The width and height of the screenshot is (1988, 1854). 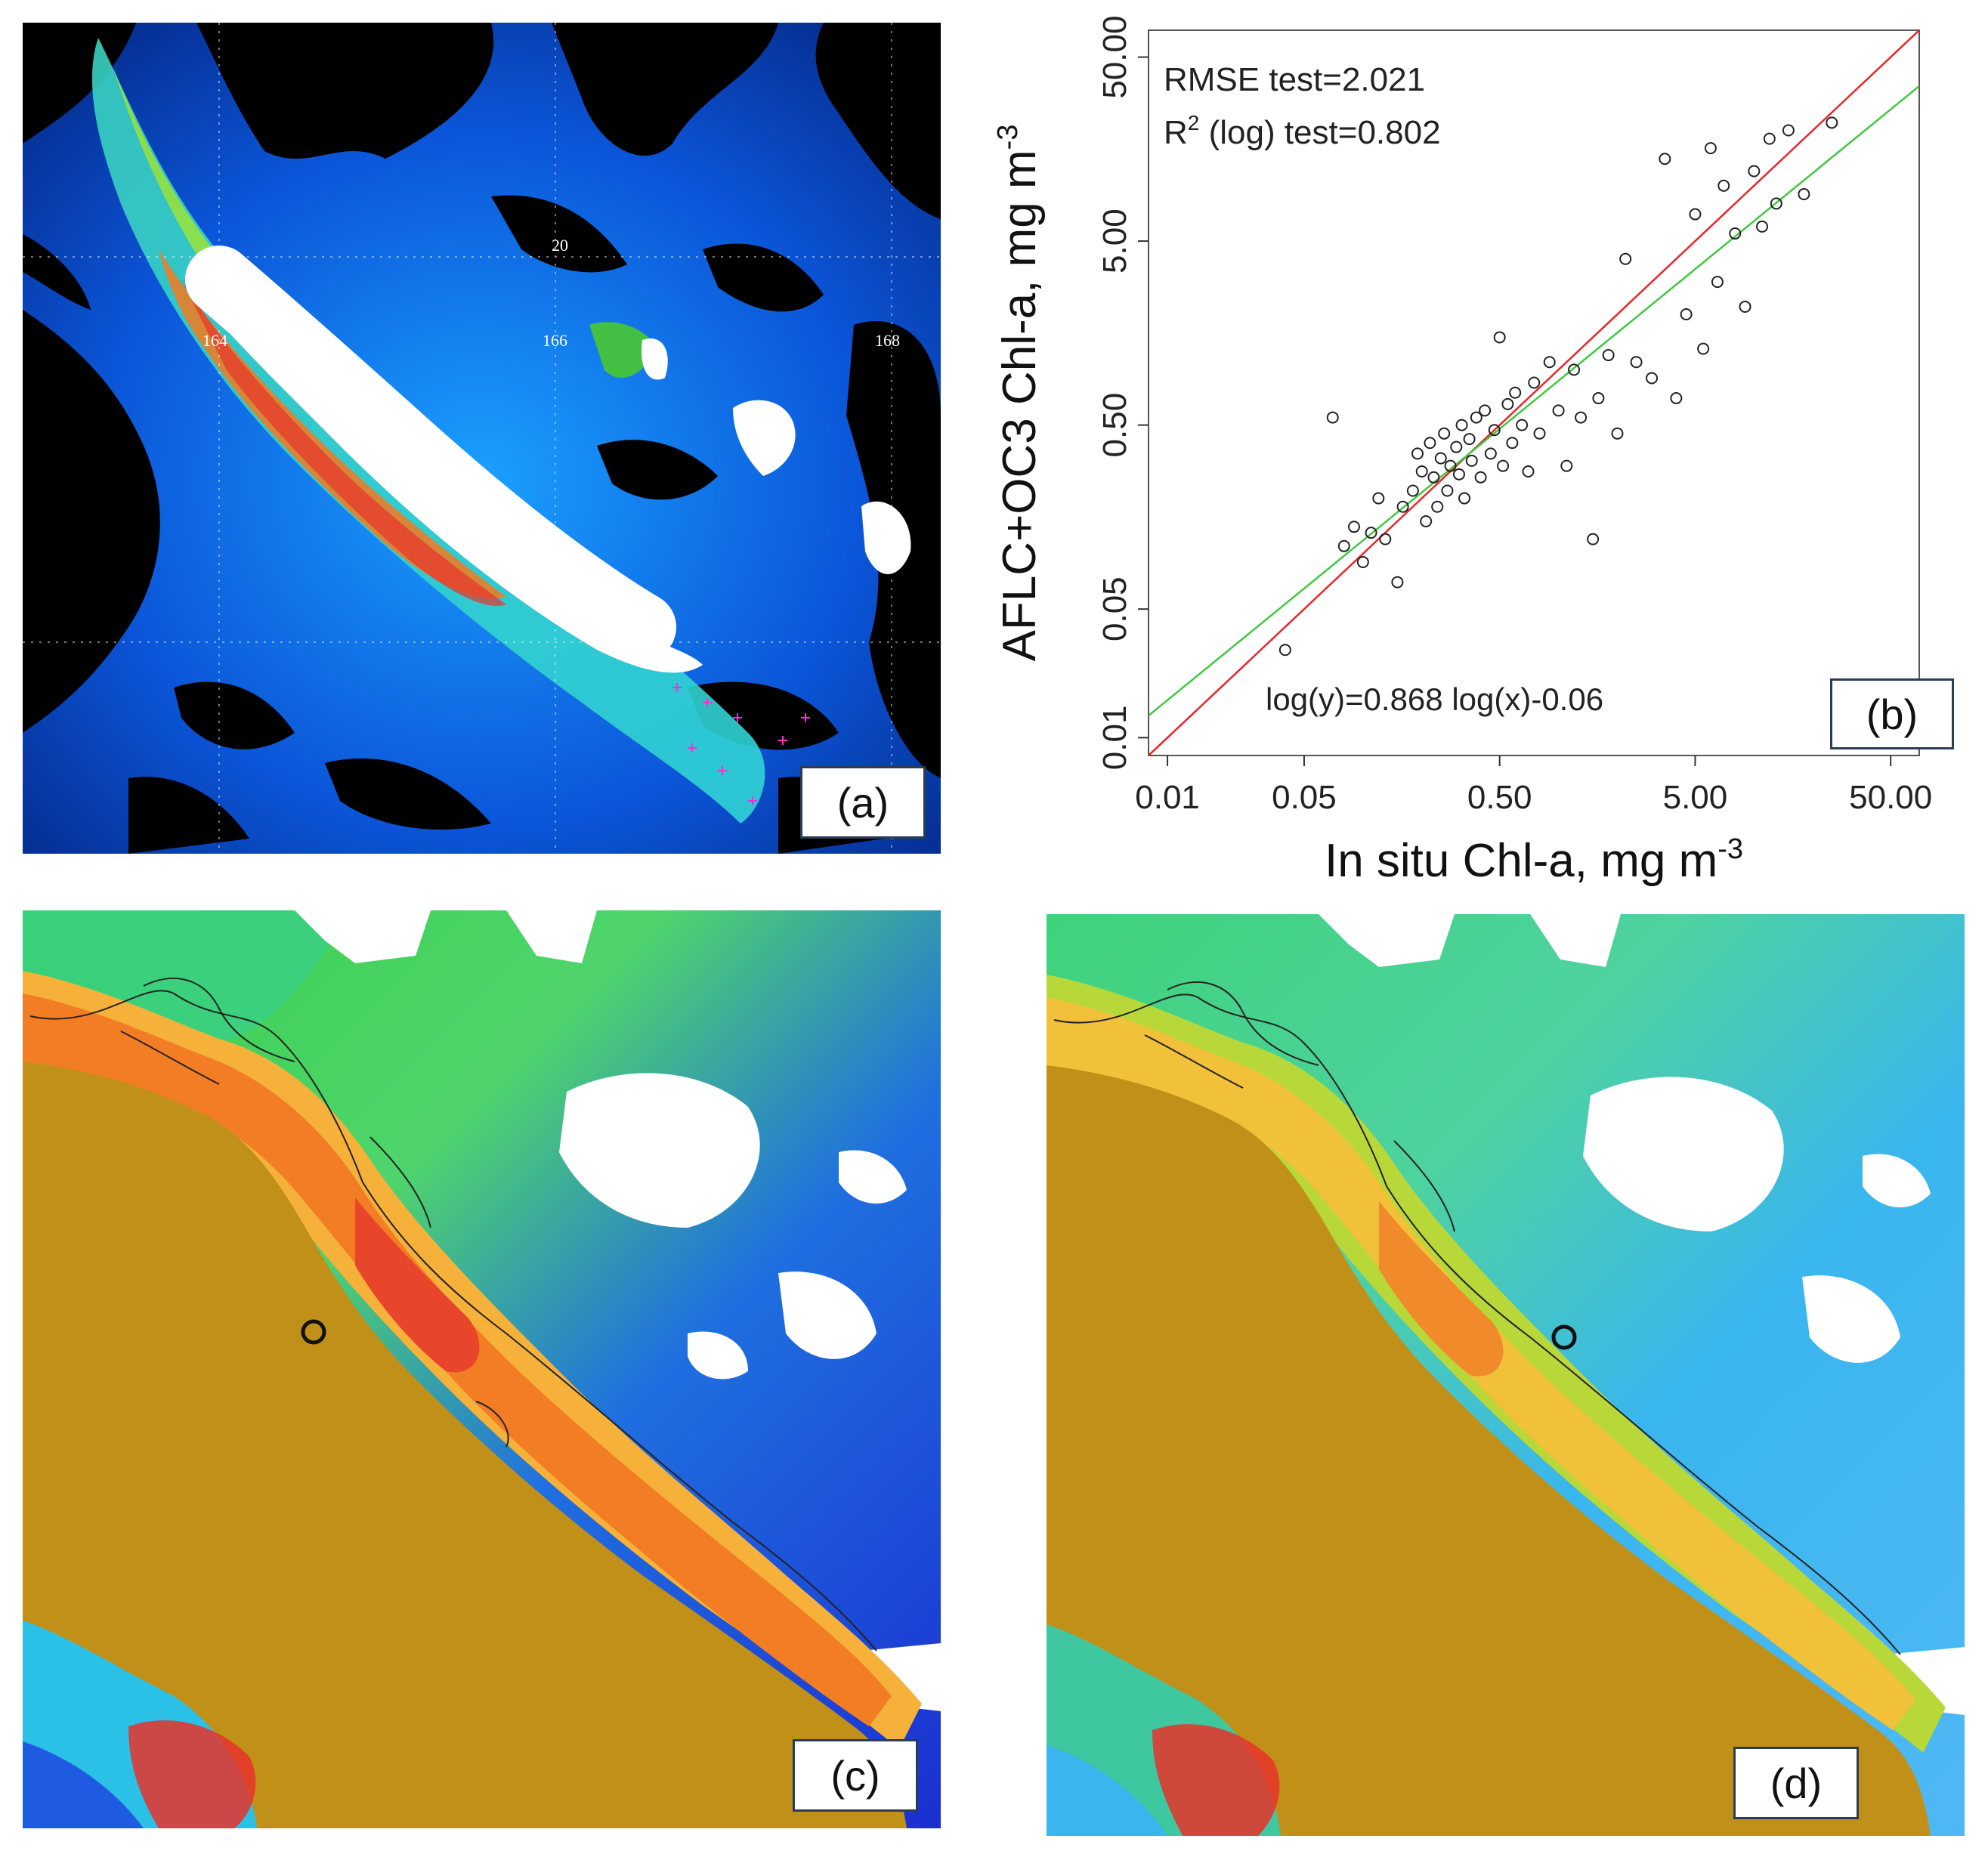 What do you see at coordinates (1564, 1337) in the screenshot?
I see `station-circle-d` at bounding box center [1564, 1337].